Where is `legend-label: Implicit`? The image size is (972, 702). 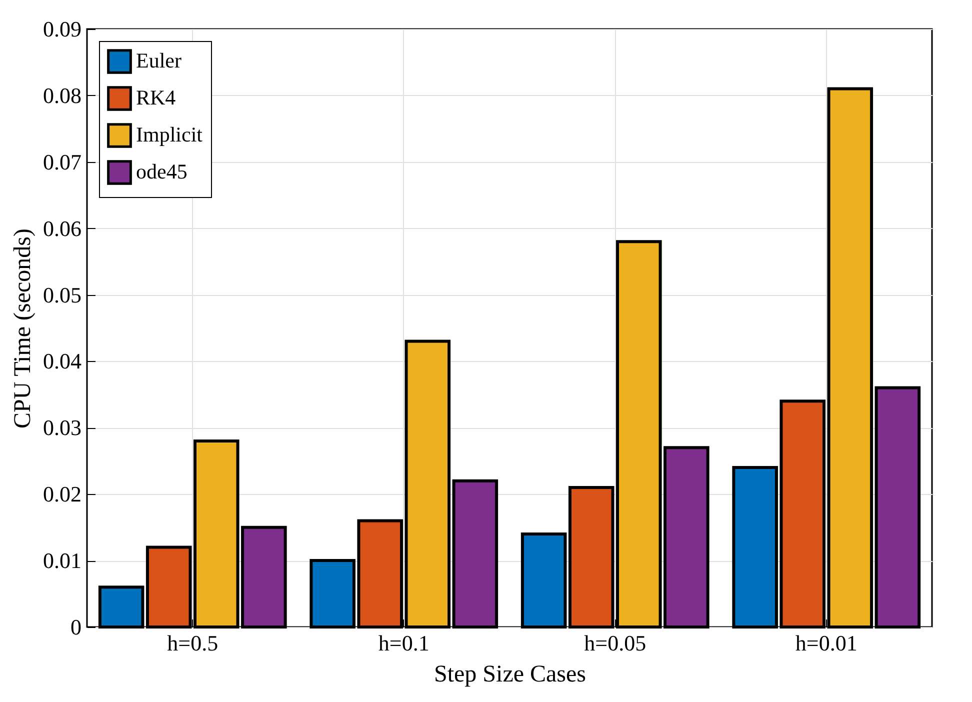 legend-label: Implicit is located at coordinates (169, 134).